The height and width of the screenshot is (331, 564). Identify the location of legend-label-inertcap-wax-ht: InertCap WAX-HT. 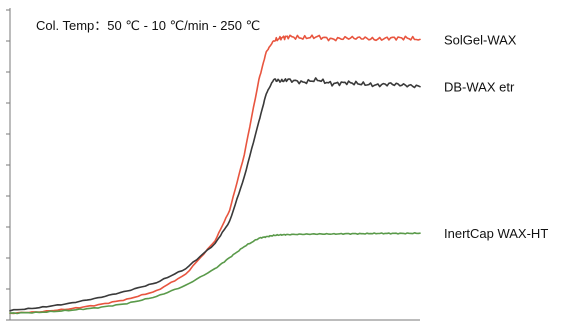
(496, 233).